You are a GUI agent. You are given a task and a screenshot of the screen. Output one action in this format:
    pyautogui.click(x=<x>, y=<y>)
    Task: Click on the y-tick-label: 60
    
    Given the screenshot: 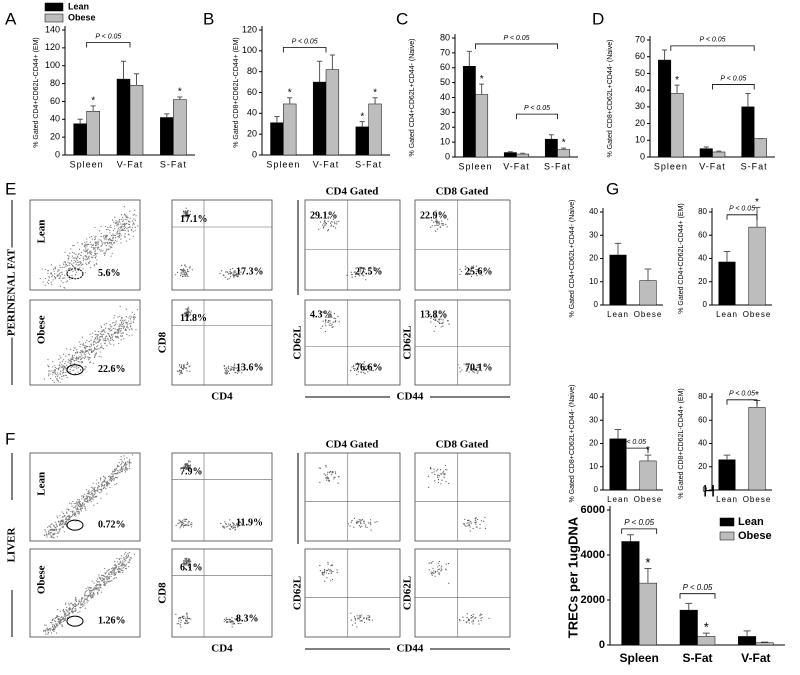 What is the action you would take?
    pyautogui.click(x=702, y=419)
    